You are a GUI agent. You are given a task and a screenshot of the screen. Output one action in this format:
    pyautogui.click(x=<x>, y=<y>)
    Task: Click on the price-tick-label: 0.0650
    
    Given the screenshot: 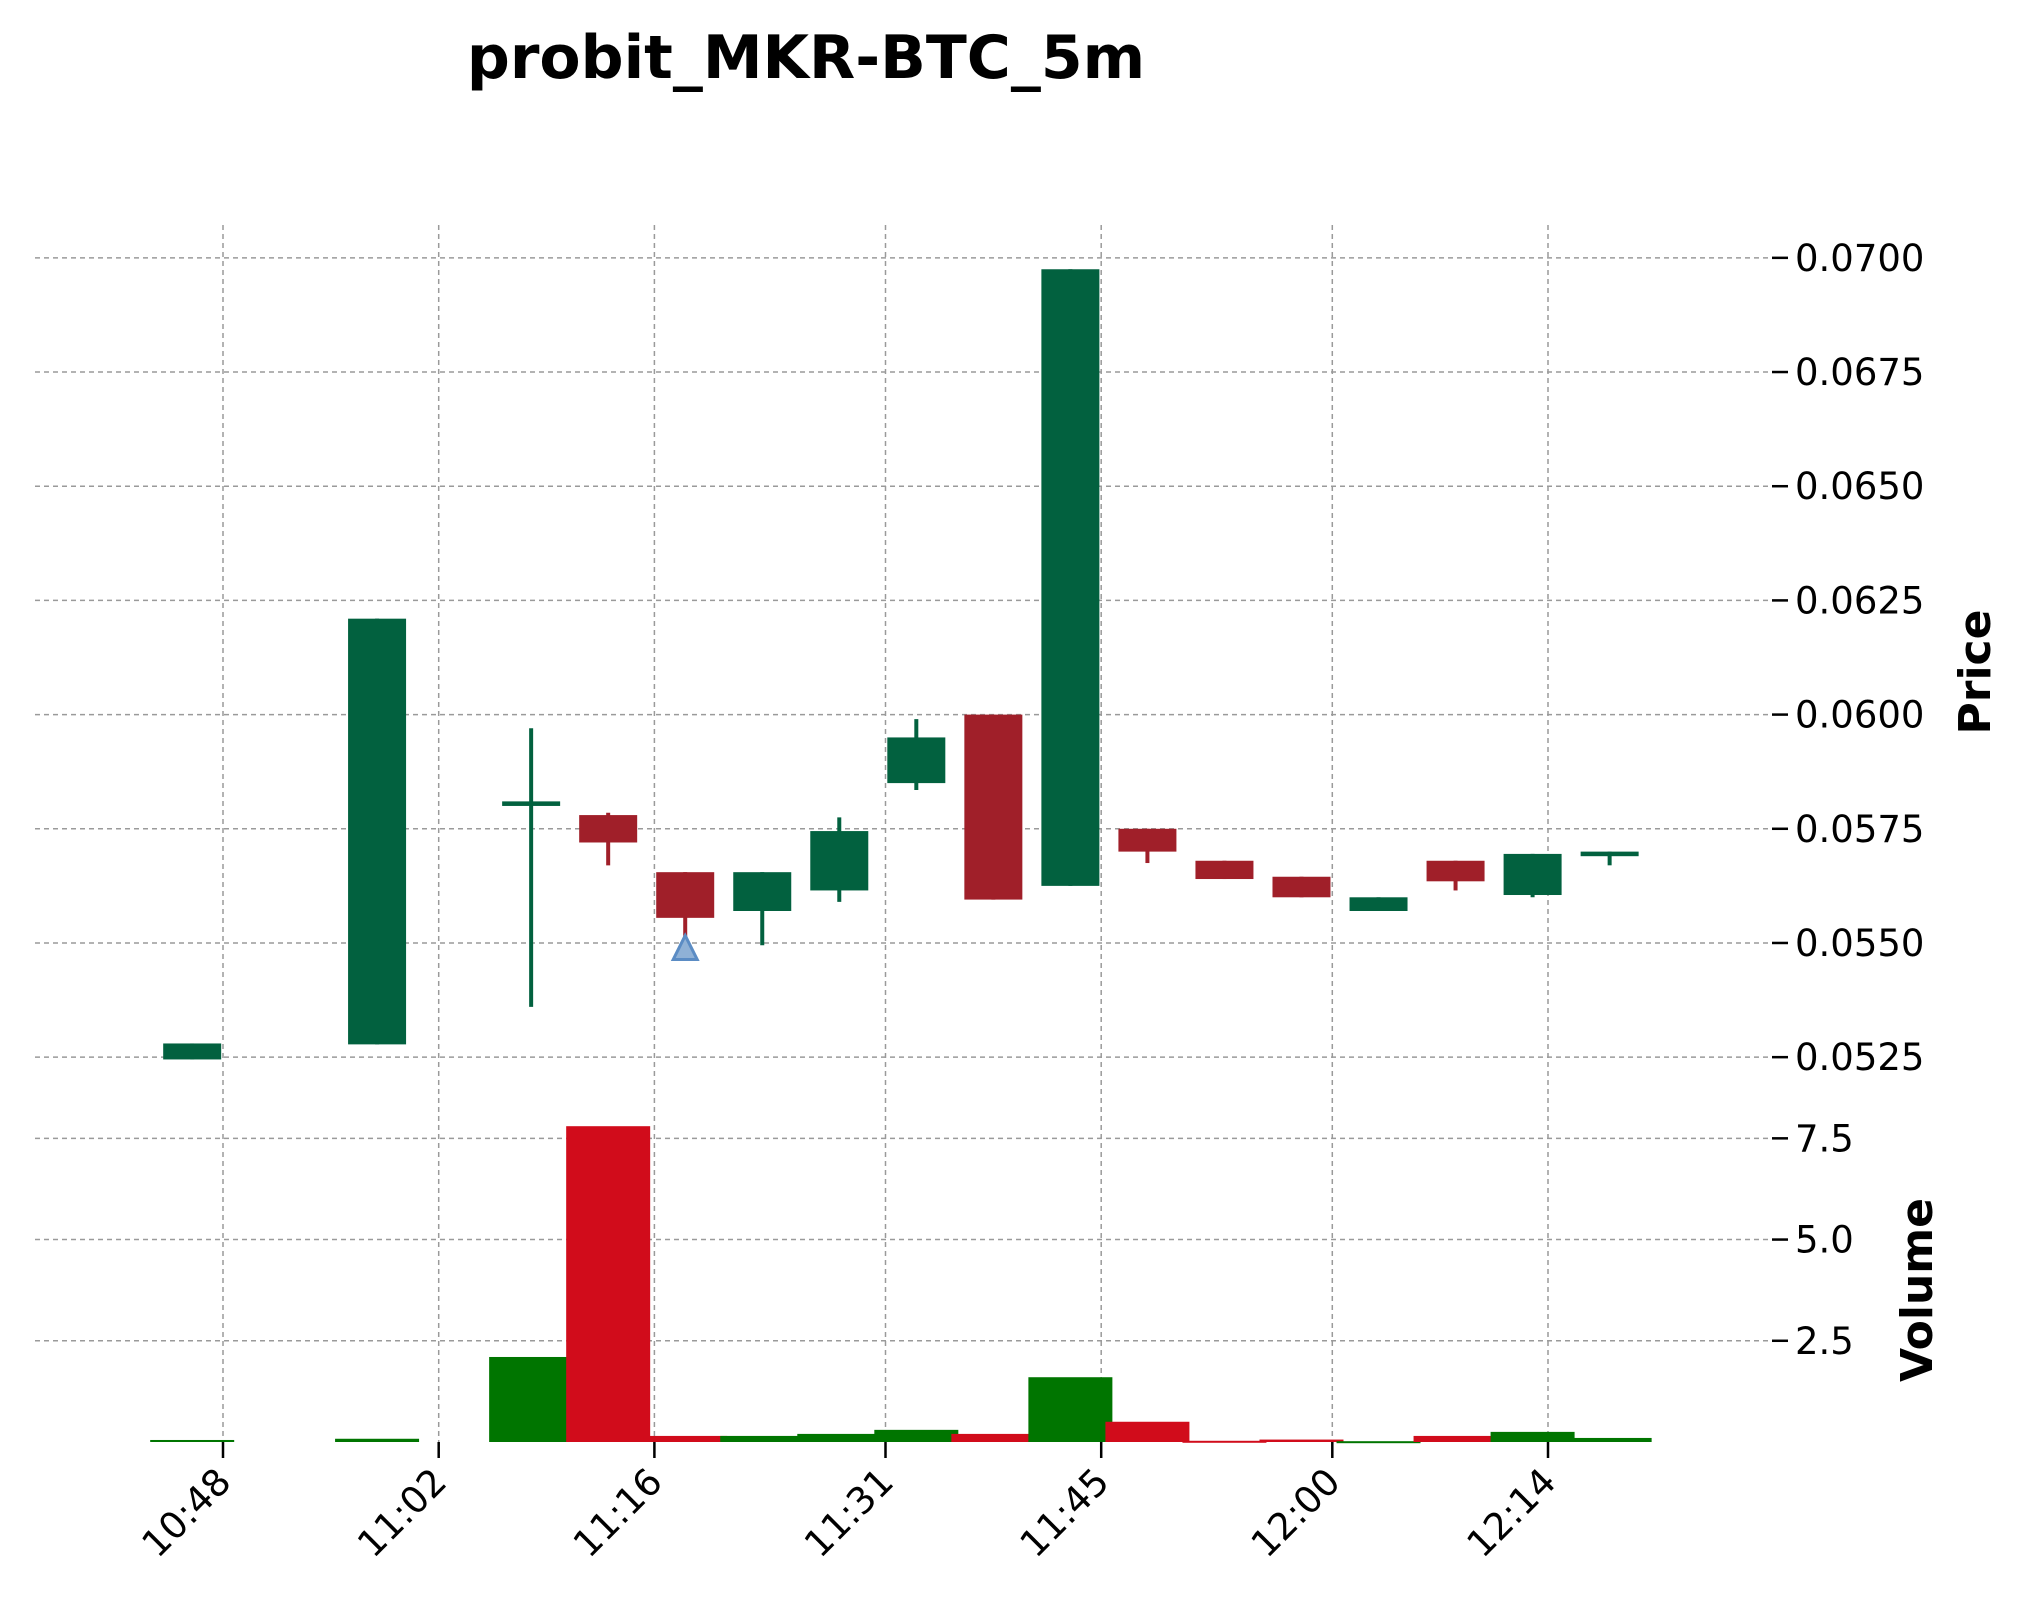 What is the action you would take?
    pyautogui.click(x=1859, y=486)
    